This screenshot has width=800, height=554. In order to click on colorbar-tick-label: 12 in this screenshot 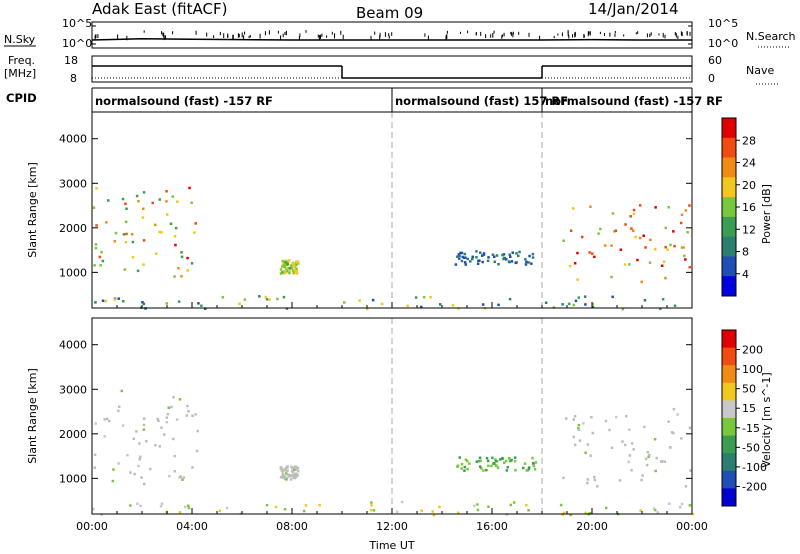, I will do `click(749, 229)`.